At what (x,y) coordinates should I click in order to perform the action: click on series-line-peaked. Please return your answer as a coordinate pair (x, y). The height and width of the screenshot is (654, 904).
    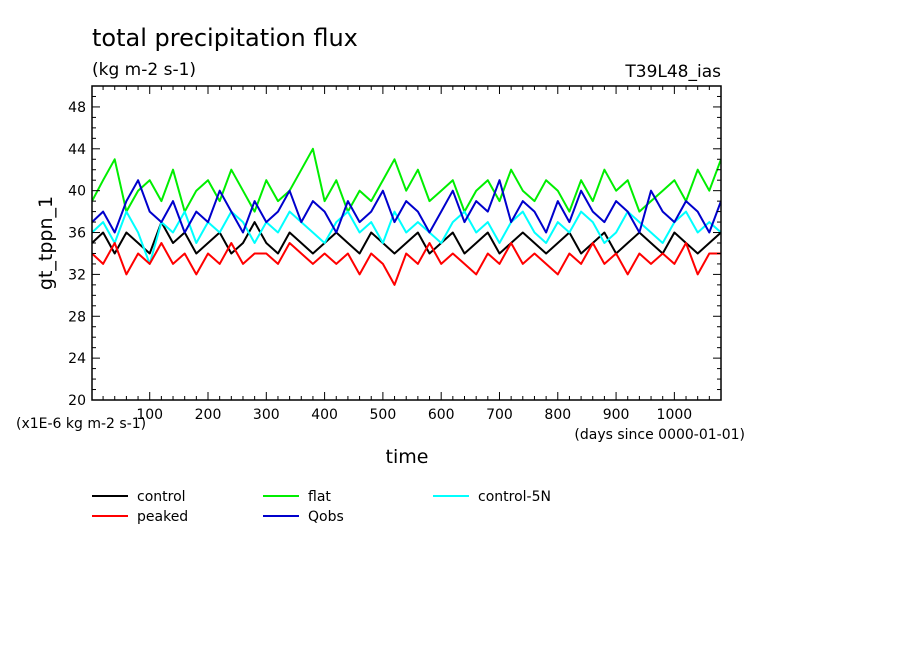
    Looking at the image, I should click on (406, 264).